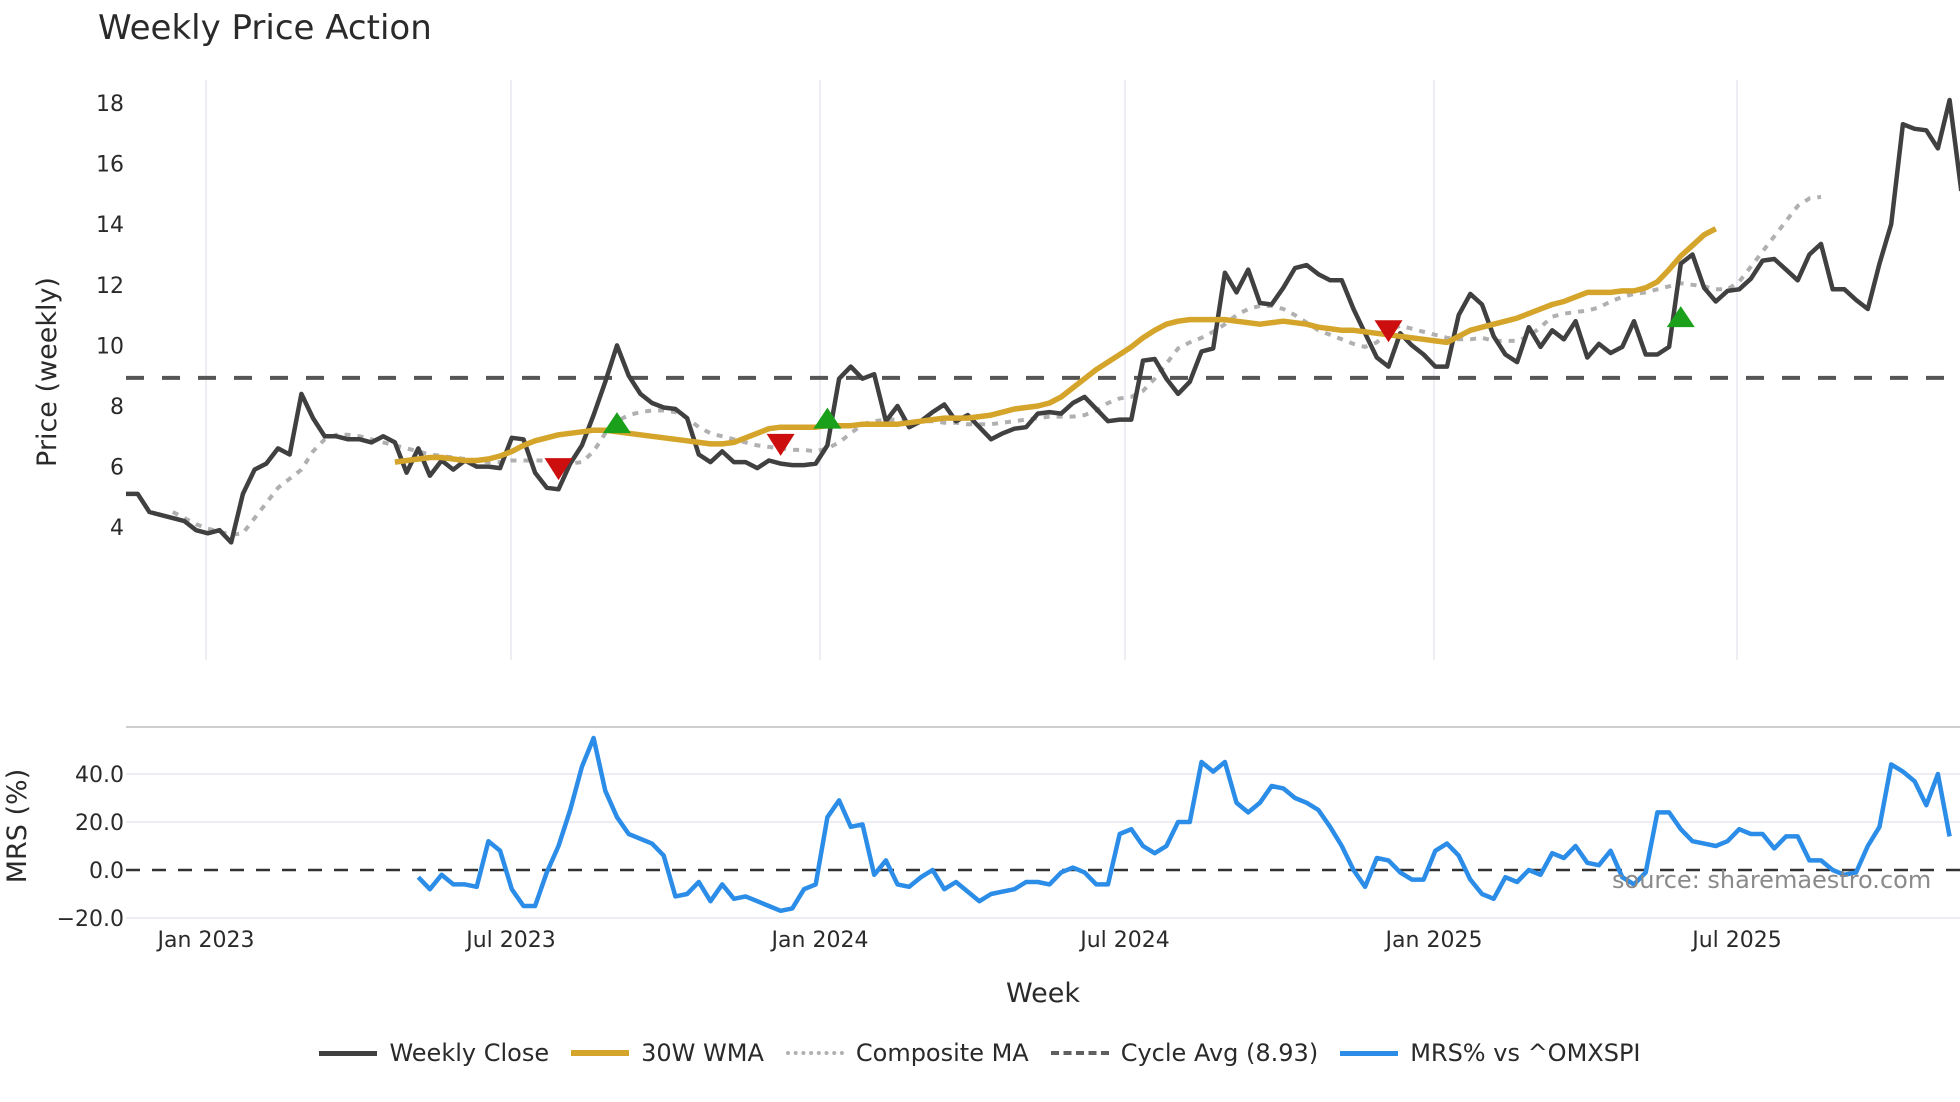 The height and width of the screenshot is (1102, 1960). Describe the element at coordinates (106, 871) in the screenshot. I see `y-tick-label: 0.0` at that location.